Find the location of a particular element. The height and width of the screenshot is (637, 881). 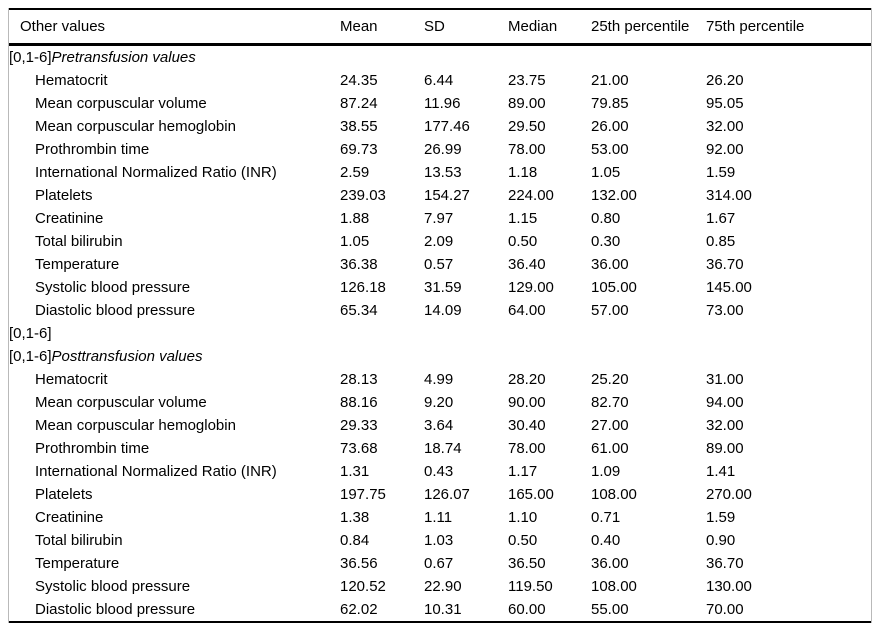

value-cell: 0.84 is located at coordinates (355, 540).